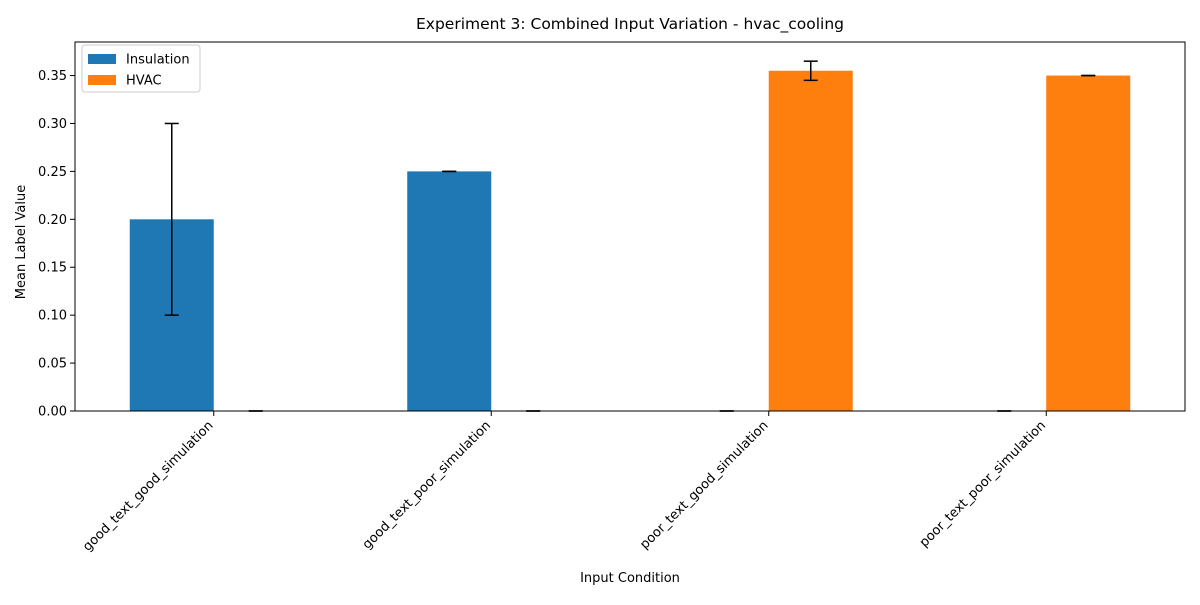 This screenshot has height=605, width=1200. What do you see at coordinates (52, 76) in the screenshot?
I see `y-tick-label-7: 0.35` at bounding box center [52, 76].